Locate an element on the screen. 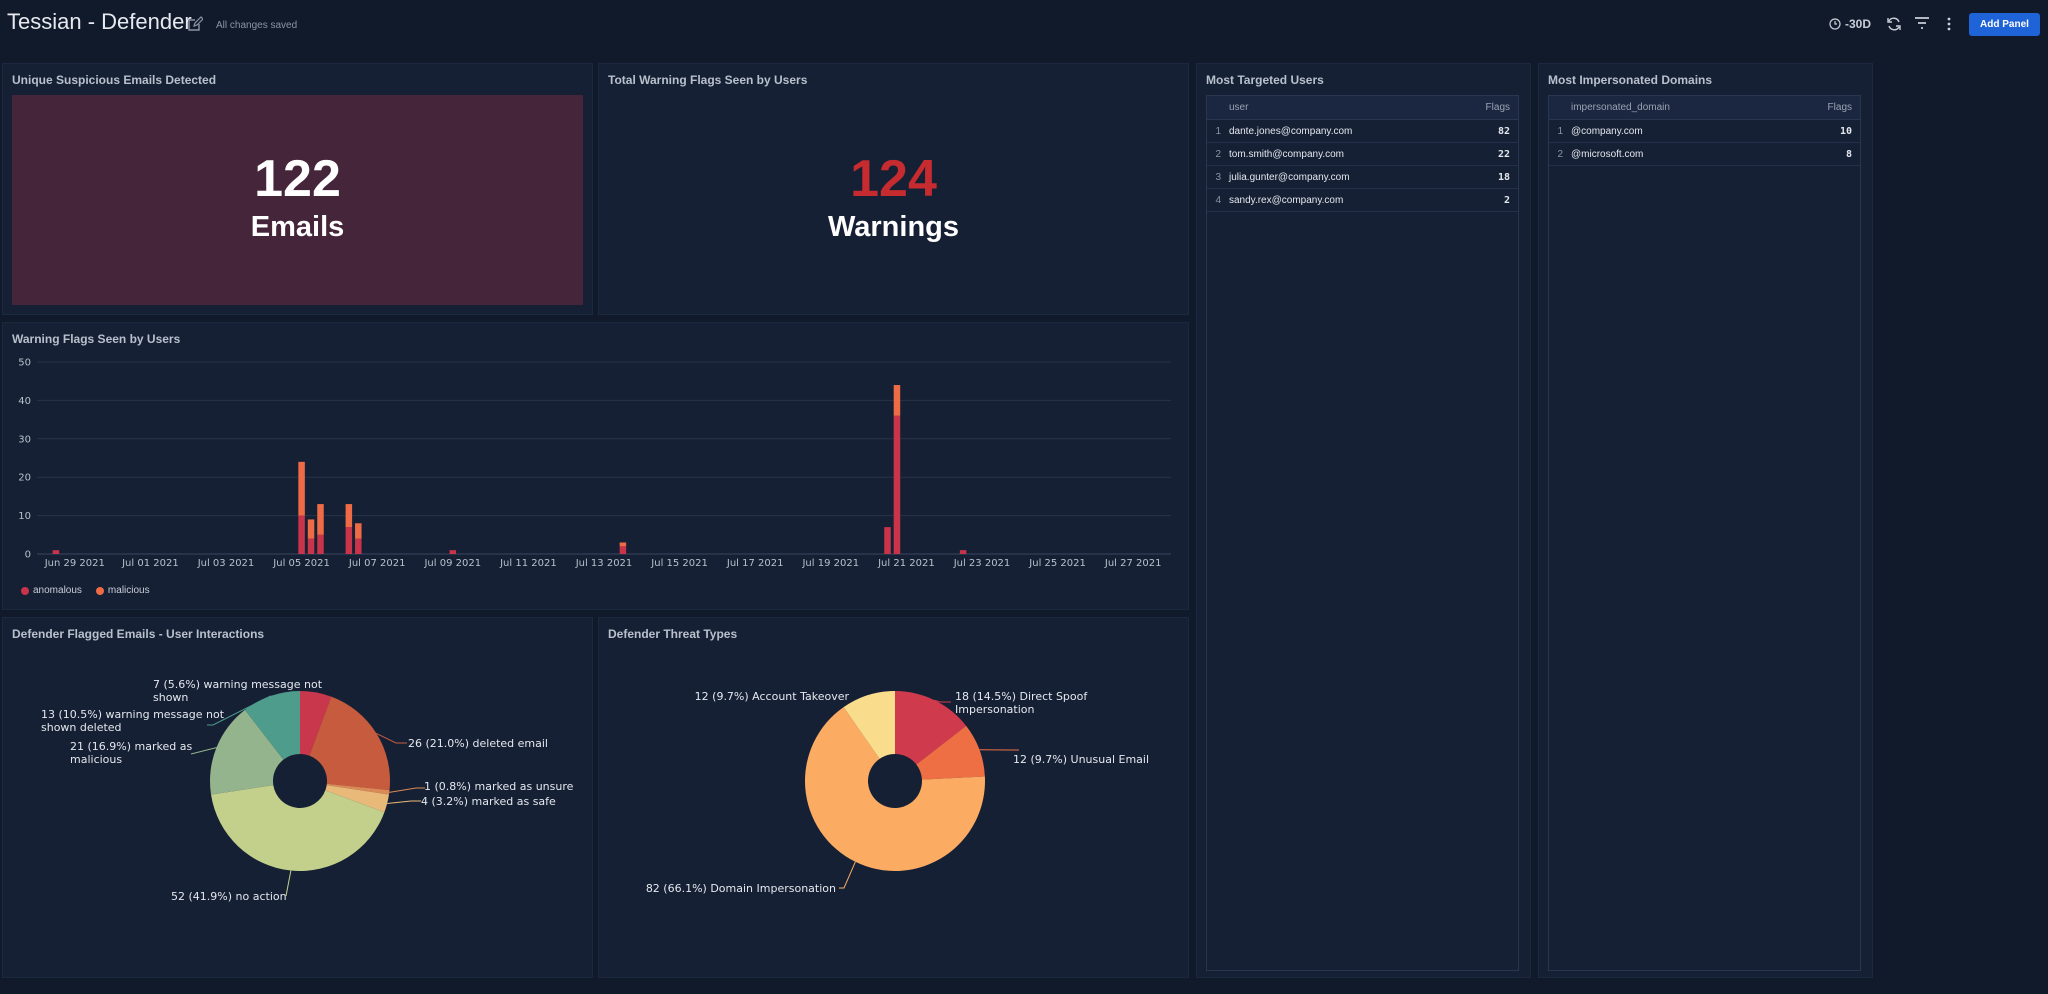 Image resolution: width=2048 pixels, height=994 pixels. x-tick-label: Jul 01 2021 is located at coordinates (150, 563).